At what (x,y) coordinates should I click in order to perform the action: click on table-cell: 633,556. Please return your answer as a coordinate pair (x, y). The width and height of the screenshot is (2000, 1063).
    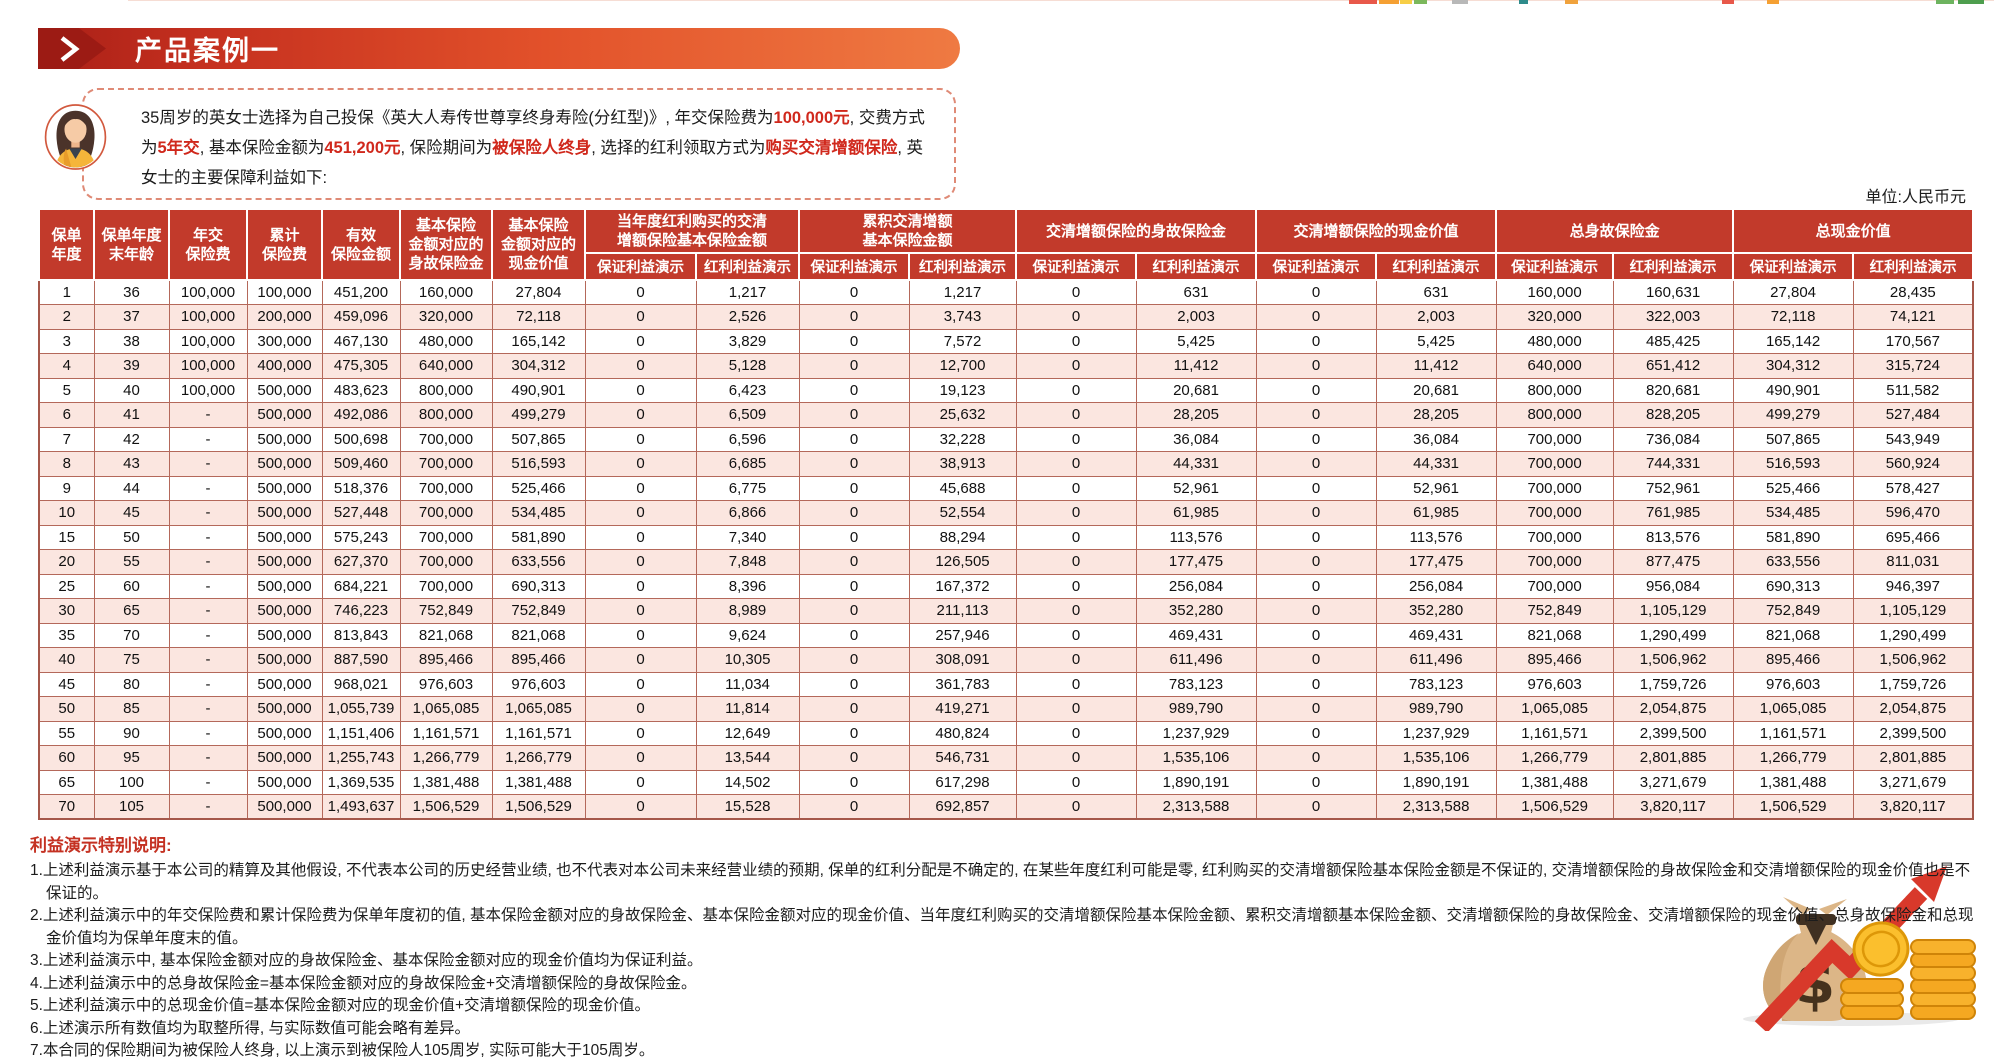
    Looking at the image, I should click on (538, 562).